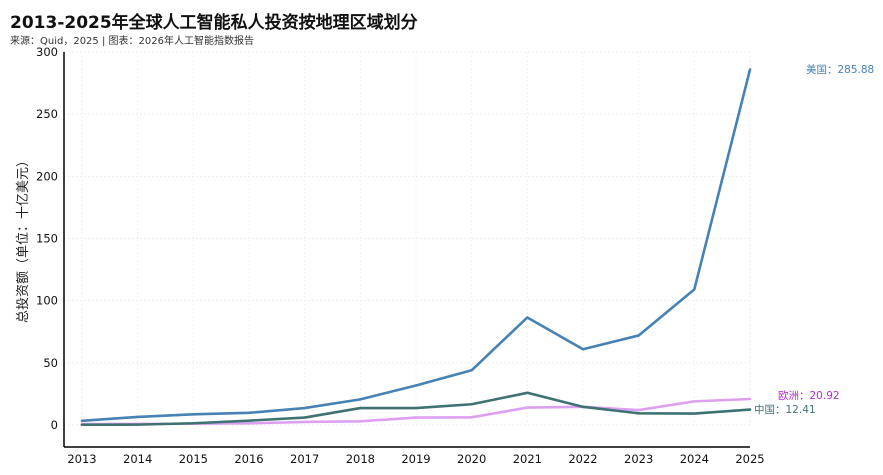 The width and height of the screenshot is (883, 475). I want to click on series-end-label: 美国：285.88, so click(840, 69).